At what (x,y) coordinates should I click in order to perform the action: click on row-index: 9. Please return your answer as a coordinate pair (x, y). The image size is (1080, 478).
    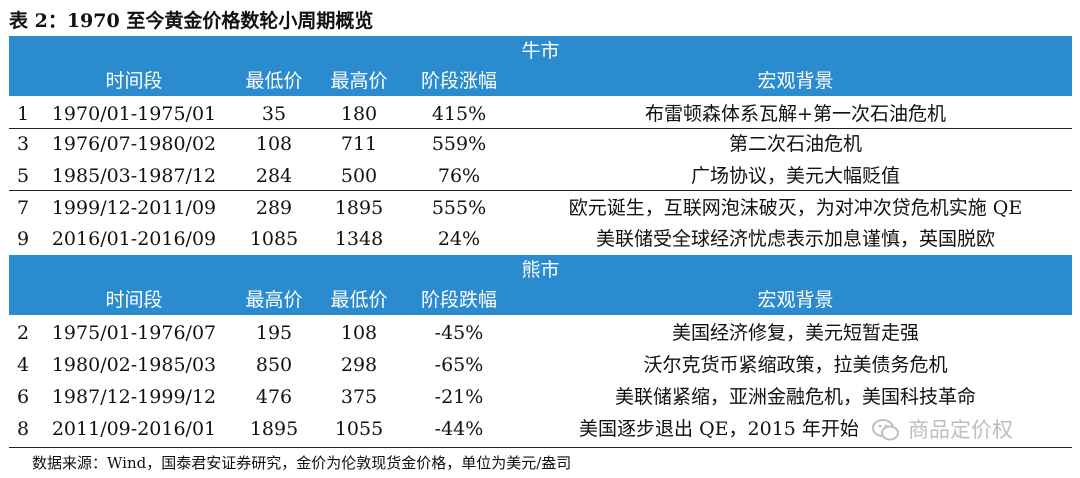
    Looking at the image, I should click on (23, 239).